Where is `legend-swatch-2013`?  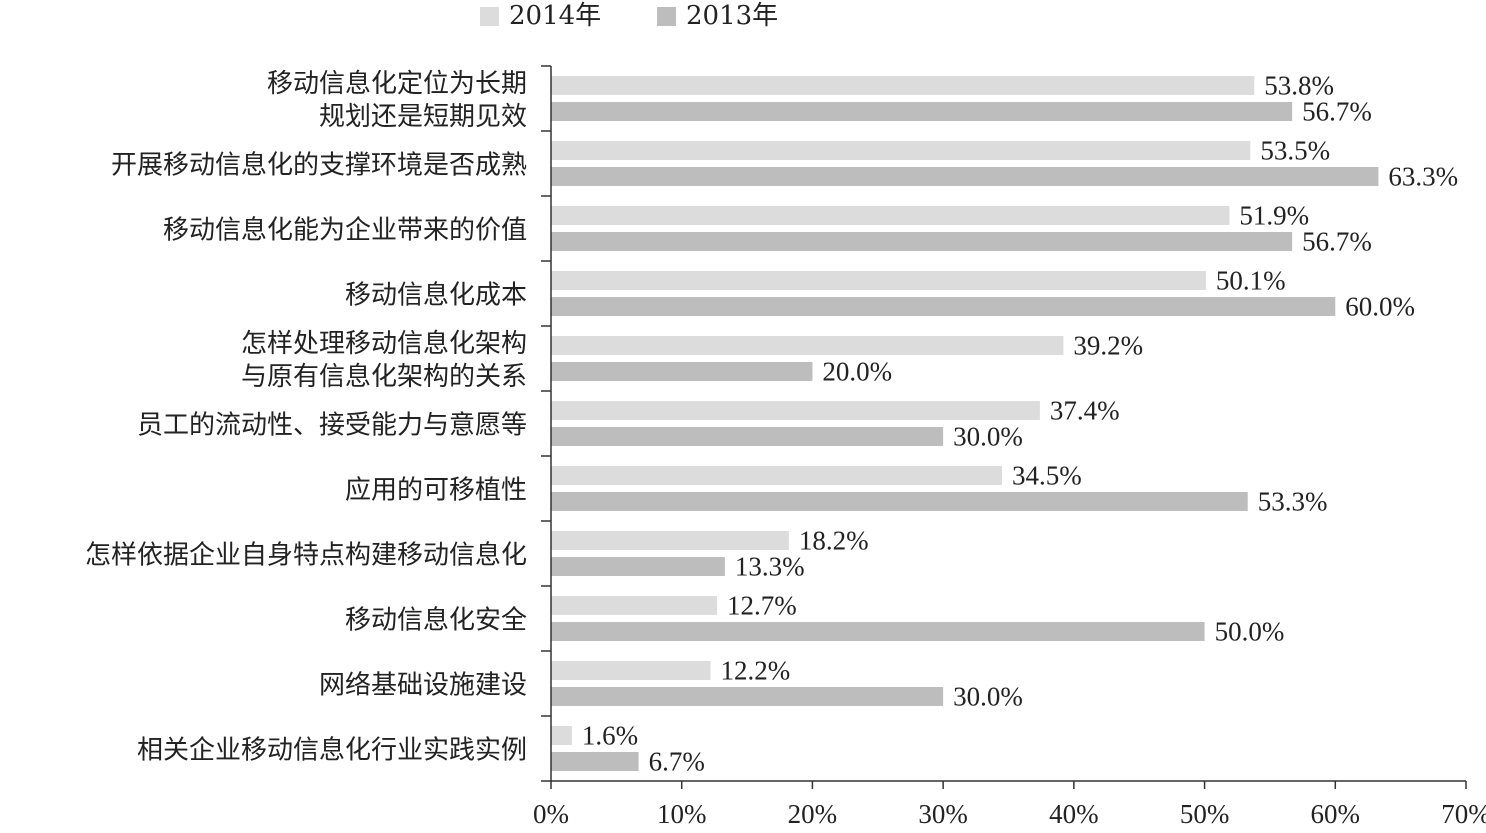
legend-swatch-2013 is located at coordinates (666, 16).